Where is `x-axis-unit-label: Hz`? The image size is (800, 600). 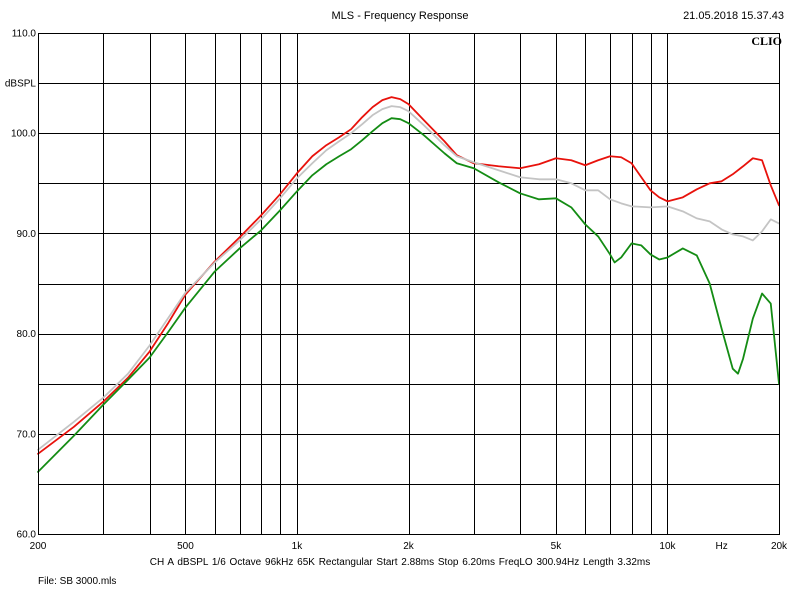
x-axis-unit-label: Hz is located at coordinates (721, 546).